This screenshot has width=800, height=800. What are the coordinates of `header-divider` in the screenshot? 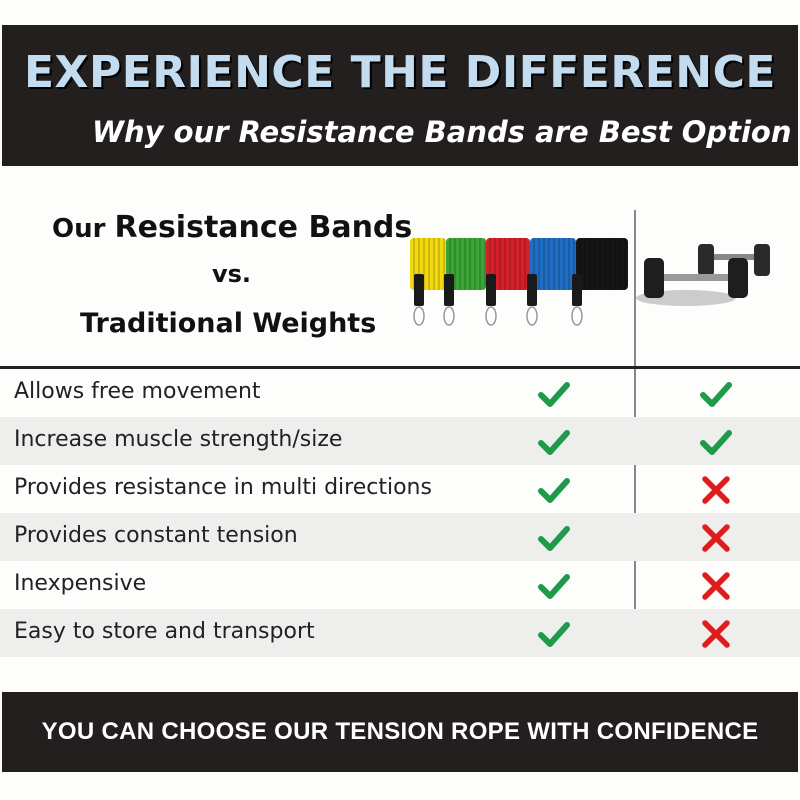 It's located at (400, 367).